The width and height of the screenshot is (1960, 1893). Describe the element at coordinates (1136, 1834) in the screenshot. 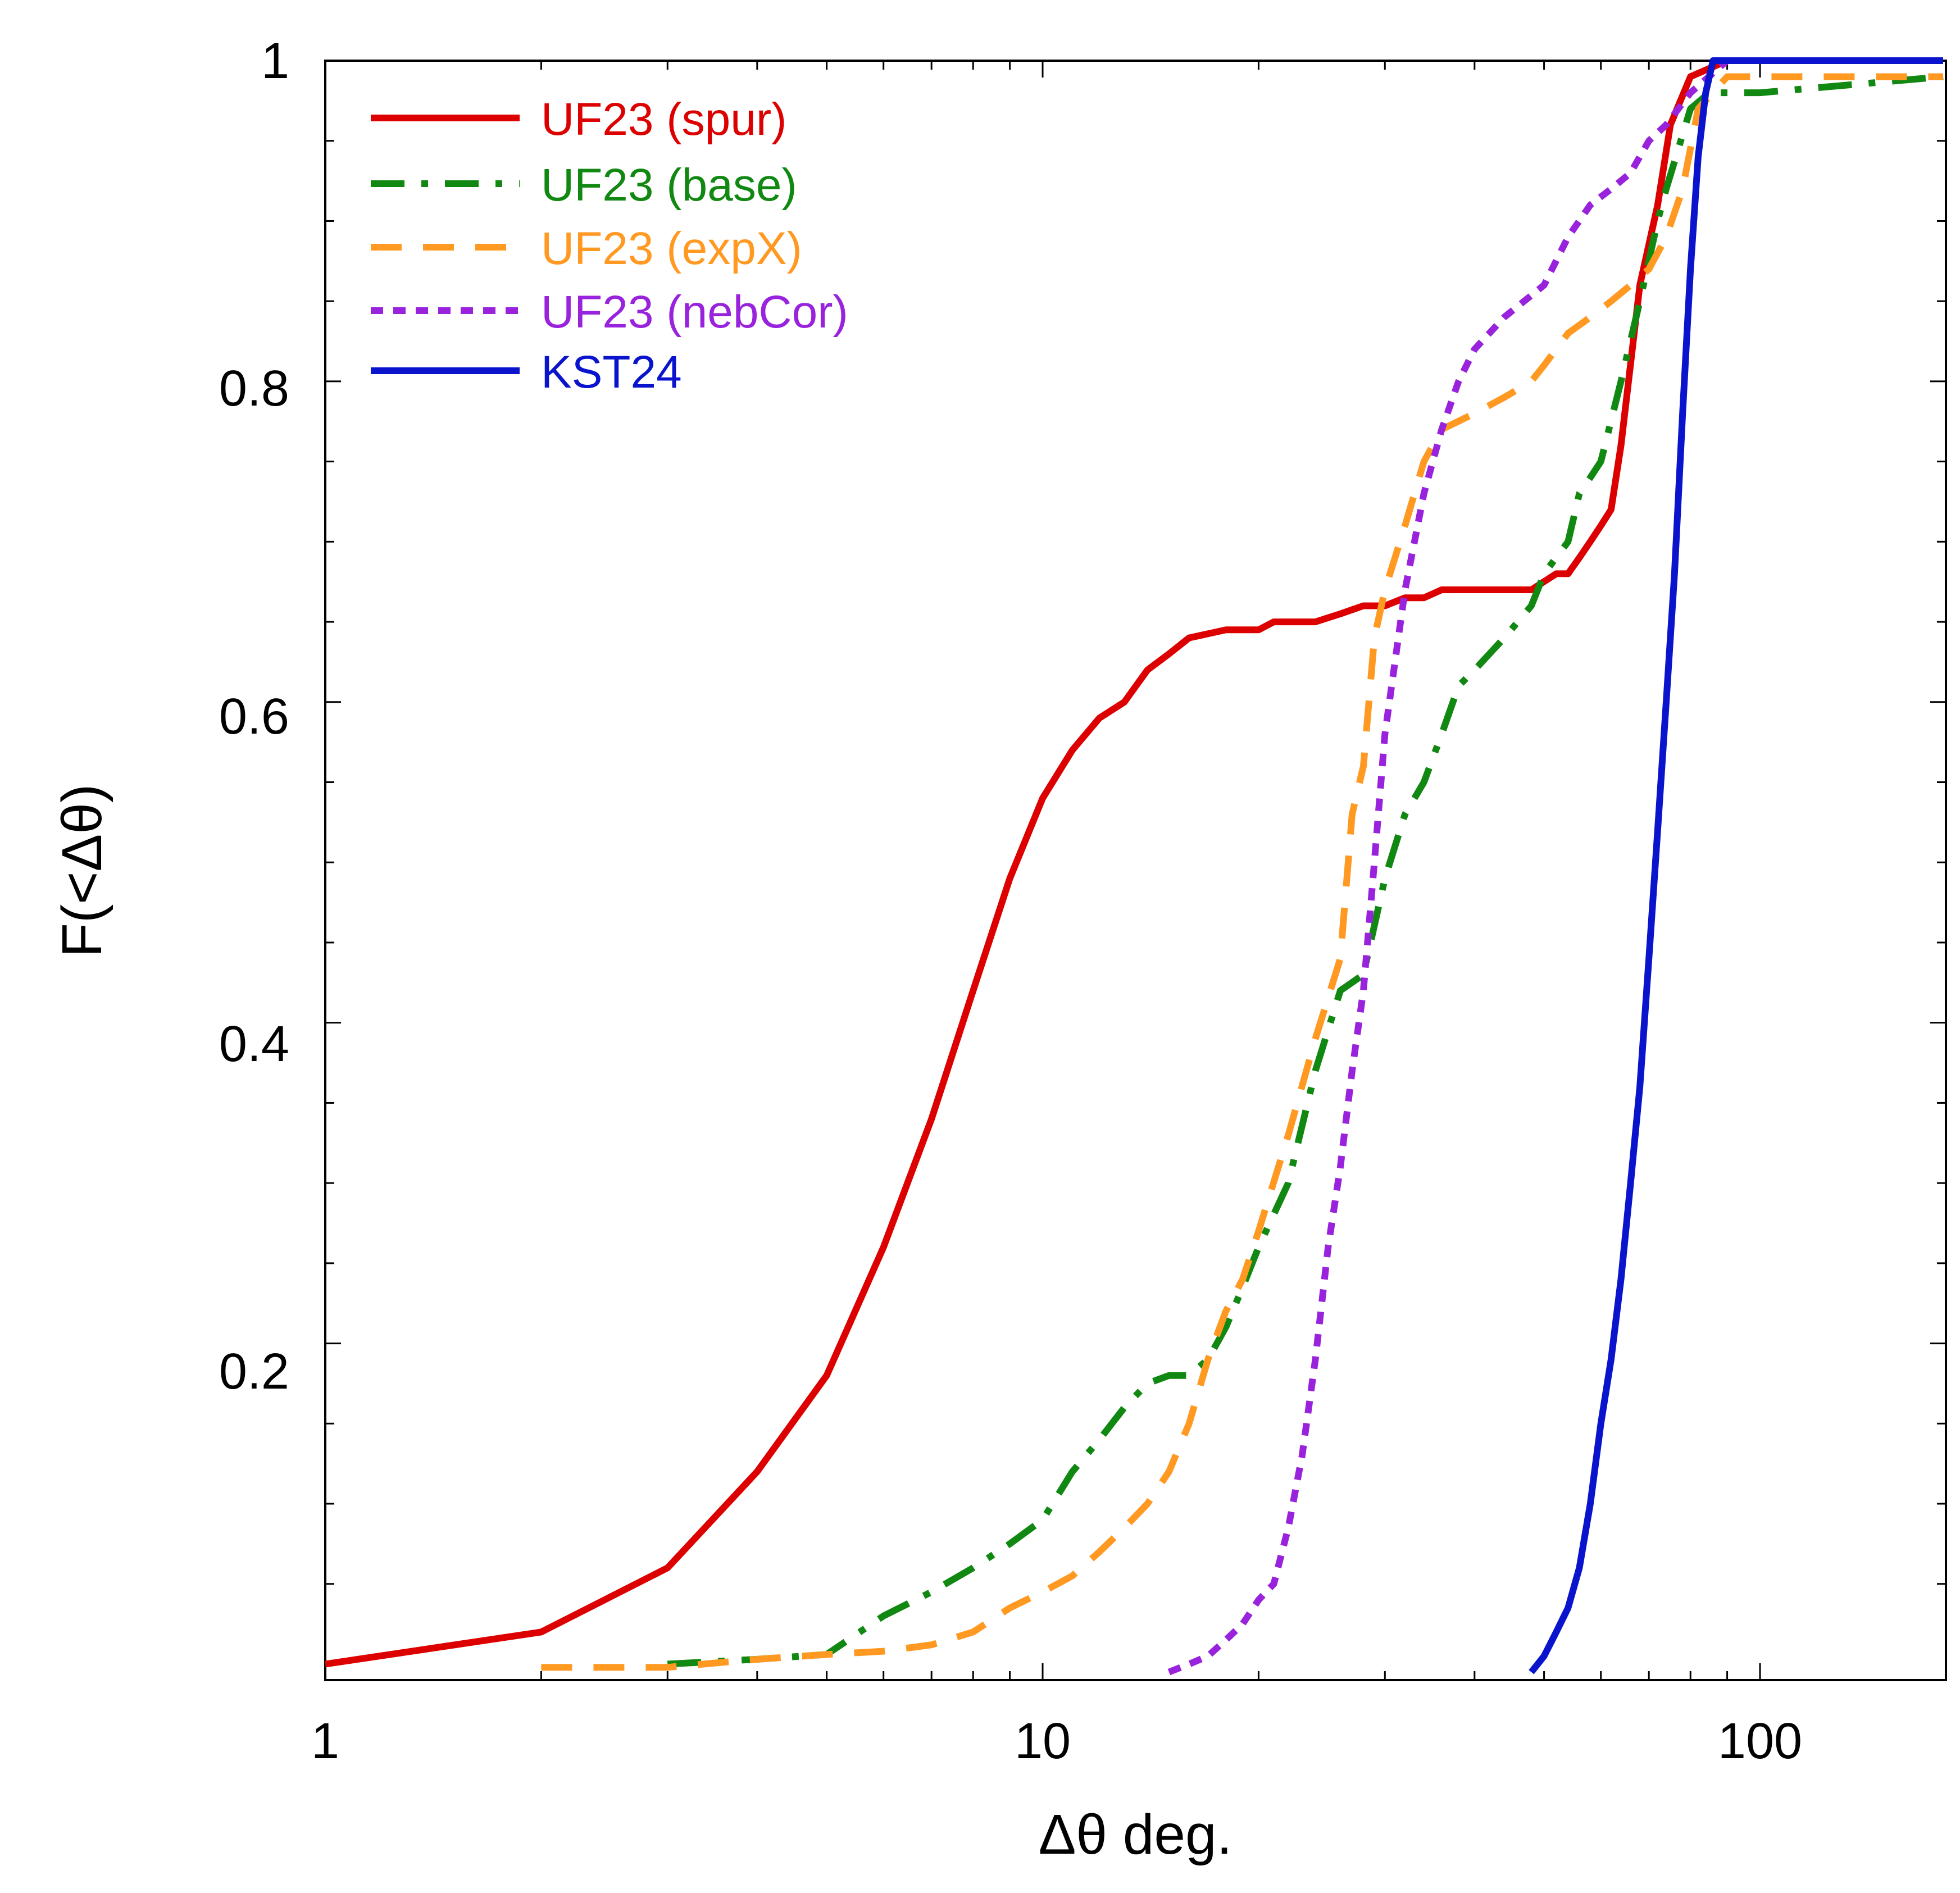

I see `x-axis-title: Δθ deg.` at that location.